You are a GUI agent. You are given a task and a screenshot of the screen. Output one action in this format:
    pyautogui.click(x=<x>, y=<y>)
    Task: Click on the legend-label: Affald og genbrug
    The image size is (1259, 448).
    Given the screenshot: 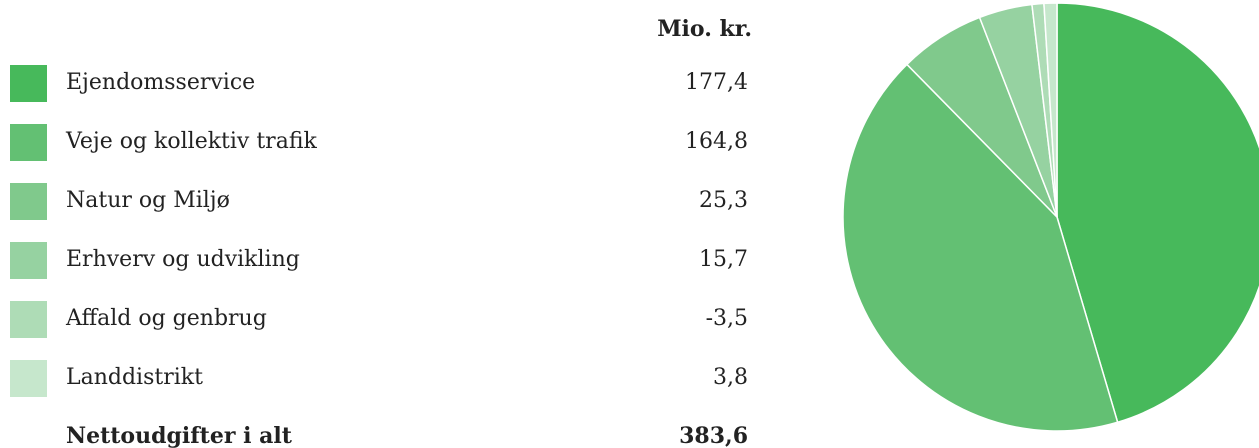 What is the action you would take?
    pyautogui.click(x=166, y=318)
    